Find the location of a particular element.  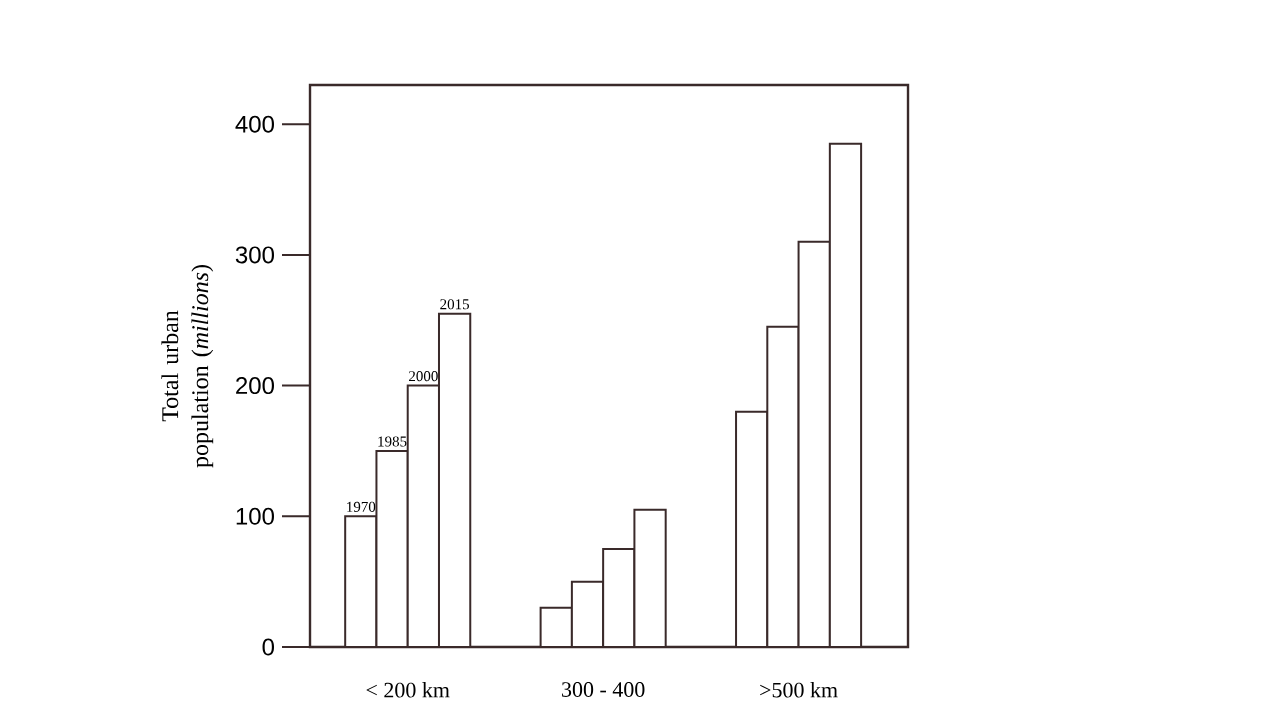

series-label: 1970 is located at coordinates (361, 506).